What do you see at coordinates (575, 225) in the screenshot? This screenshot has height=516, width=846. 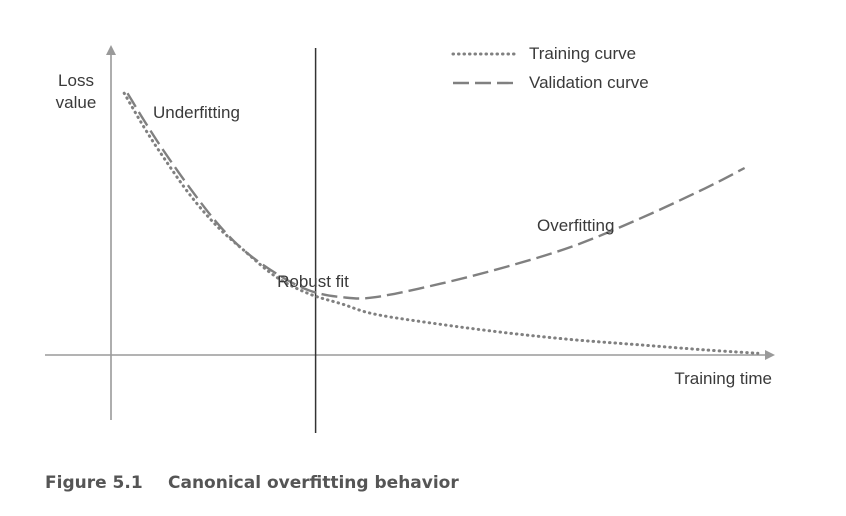 I see `overfitting-annotation: Overfitting` at bounding box center [575, 225].